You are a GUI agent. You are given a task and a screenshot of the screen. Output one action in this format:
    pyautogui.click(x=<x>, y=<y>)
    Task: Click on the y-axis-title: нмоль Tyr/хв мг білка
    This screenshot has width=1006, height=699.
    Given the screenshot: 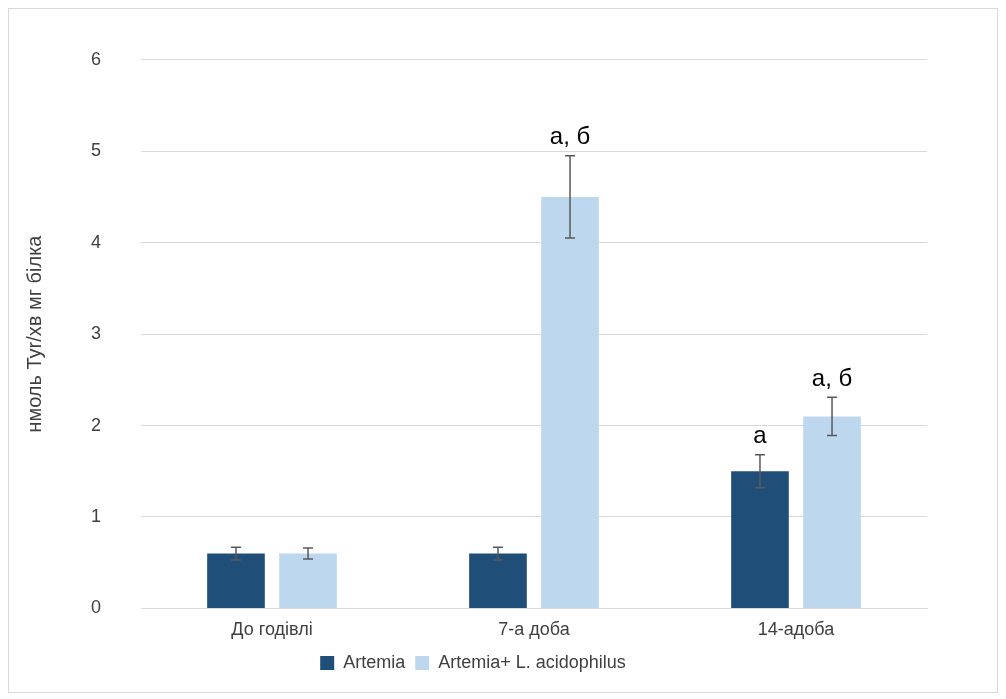 What is the action you would take?
    pyautogui.click(x=33, y=333)
    